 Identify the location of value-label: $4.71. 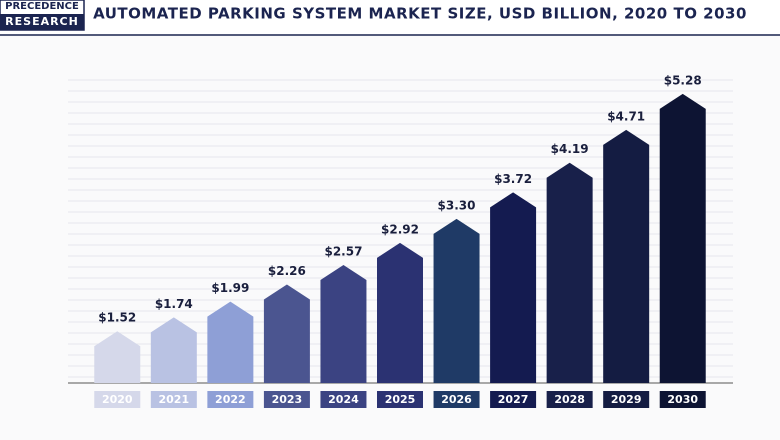
(626, 116).